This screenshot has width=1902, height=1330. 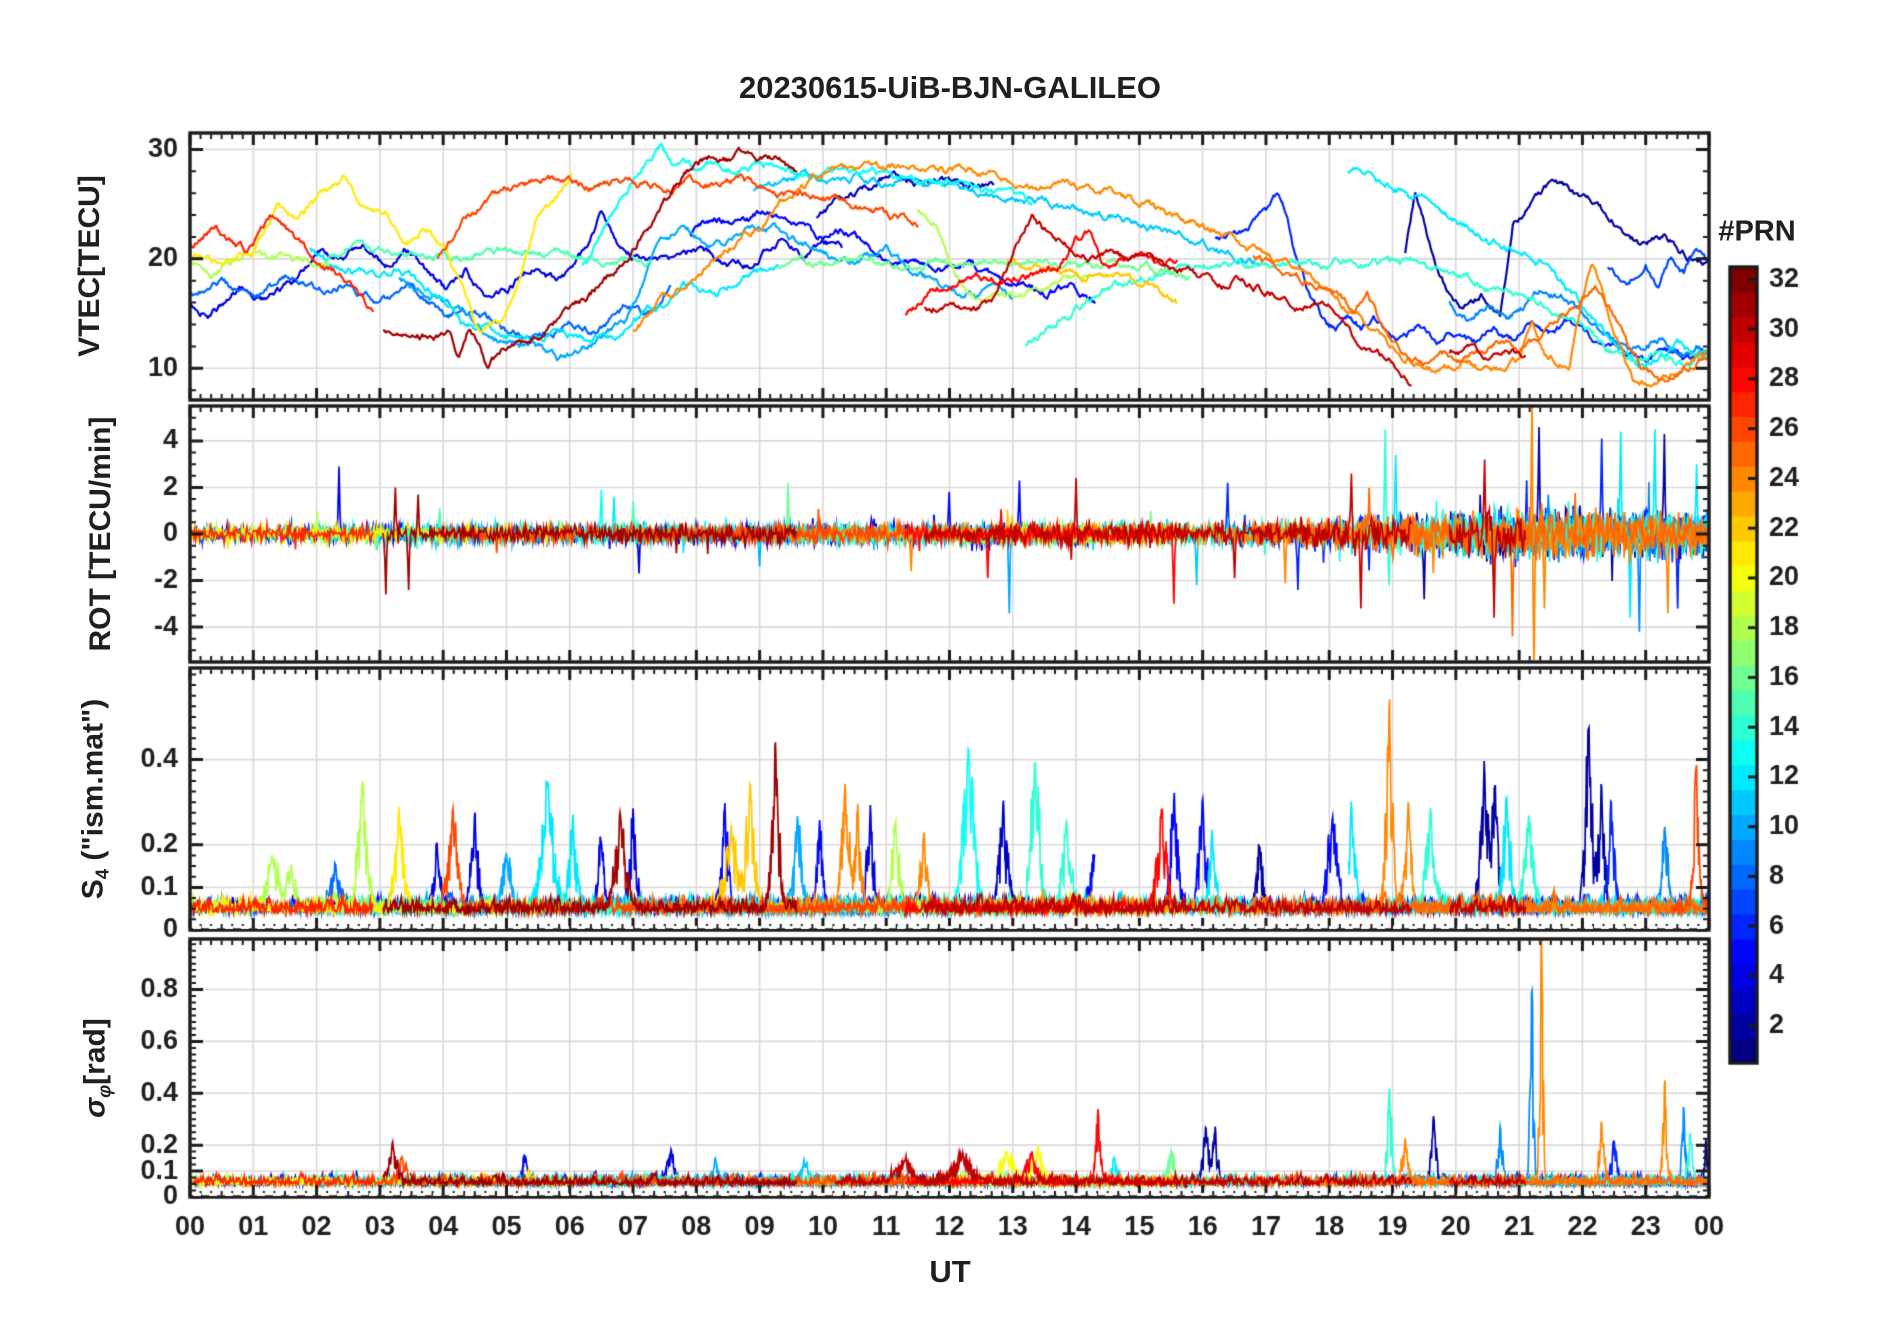 What do you see at coordinates (104, 1091) in the screenshot?
I see `phi-subscript: φ` at bounding box center [104, 1091].